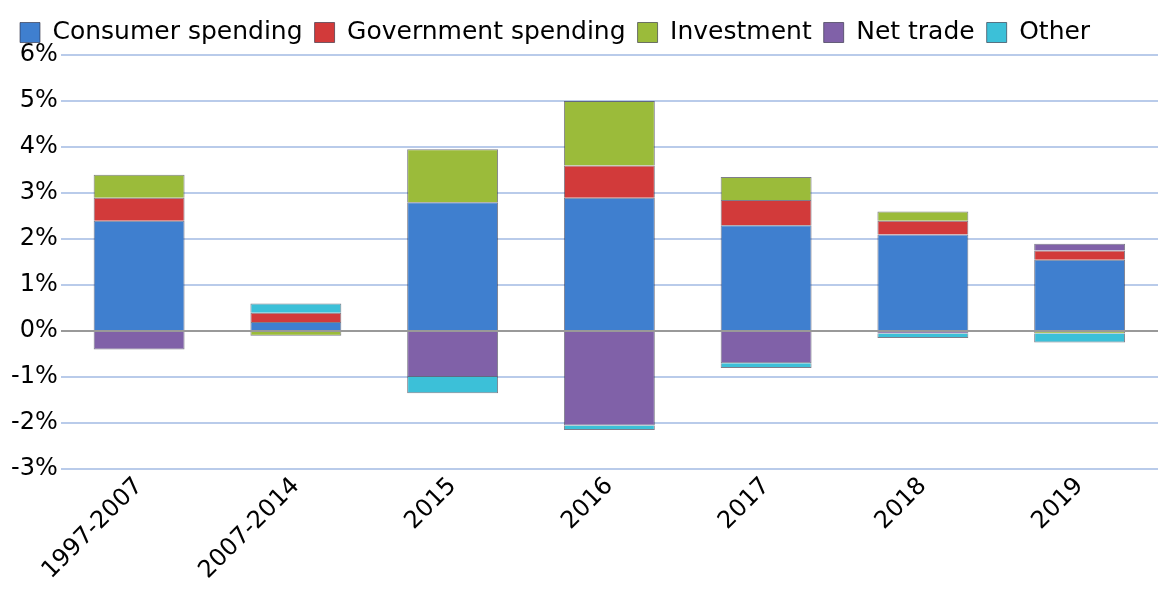 This screenshot has height=597, width=1172. What do you see at coordinates (34, 421) in the screenshot?
I see `y-tick-label: -2%` at bounding box center [34, 421].